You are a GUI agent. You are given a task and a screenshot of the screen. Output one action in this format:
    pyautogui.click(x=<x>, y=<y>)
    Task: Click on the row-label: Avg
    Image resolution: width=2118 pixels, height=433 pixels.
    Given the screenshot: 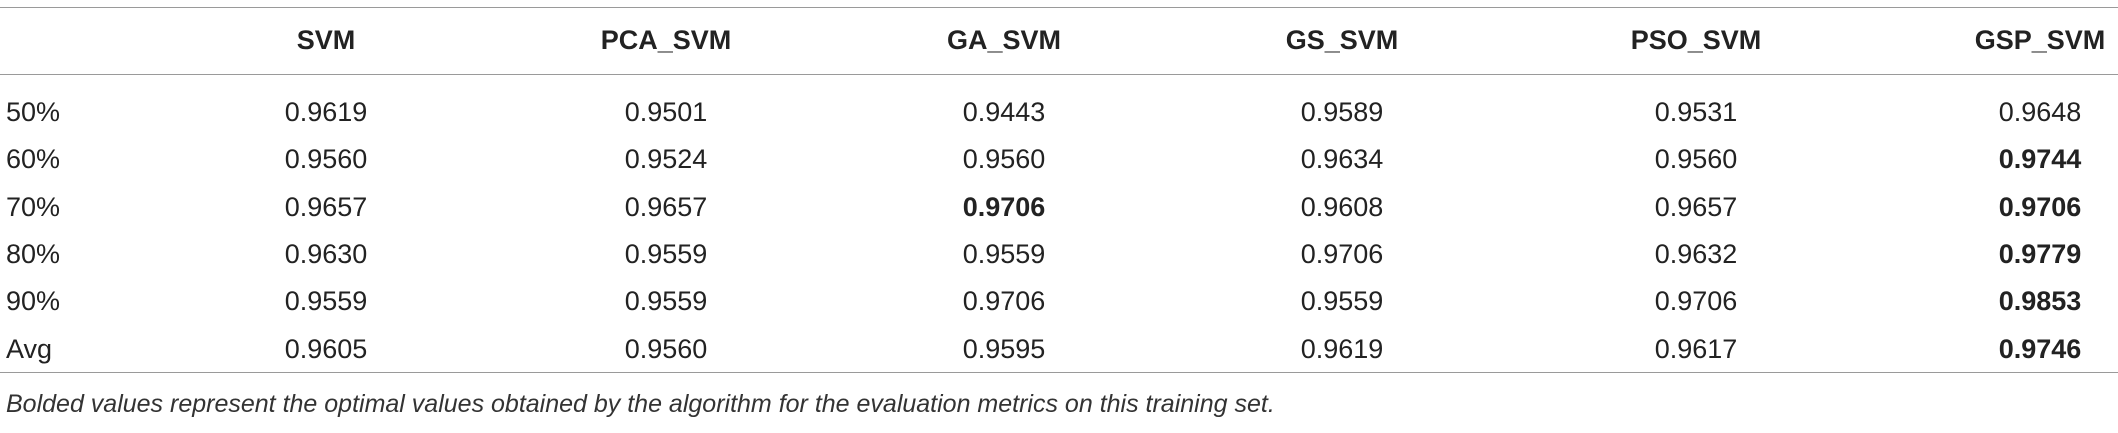 What is the action you would take?
    pyautogui.click(x=29, y=349)
    